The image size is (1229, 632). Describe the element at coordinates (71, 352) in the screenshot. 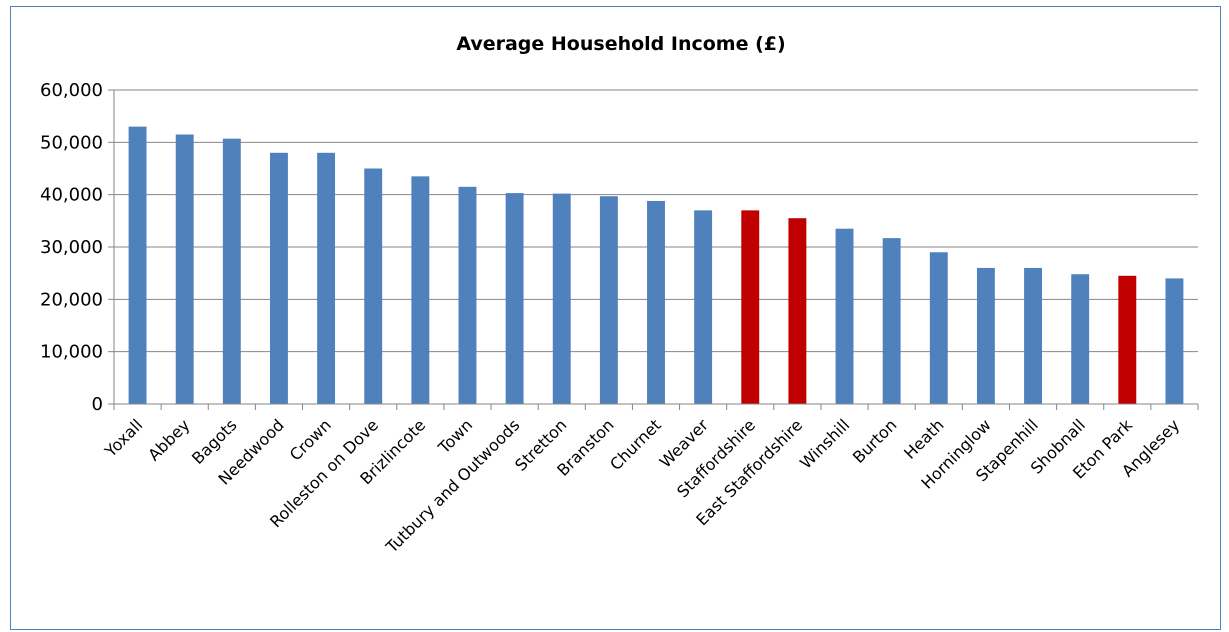

I see `y-tick-label: 10,000` at that location.